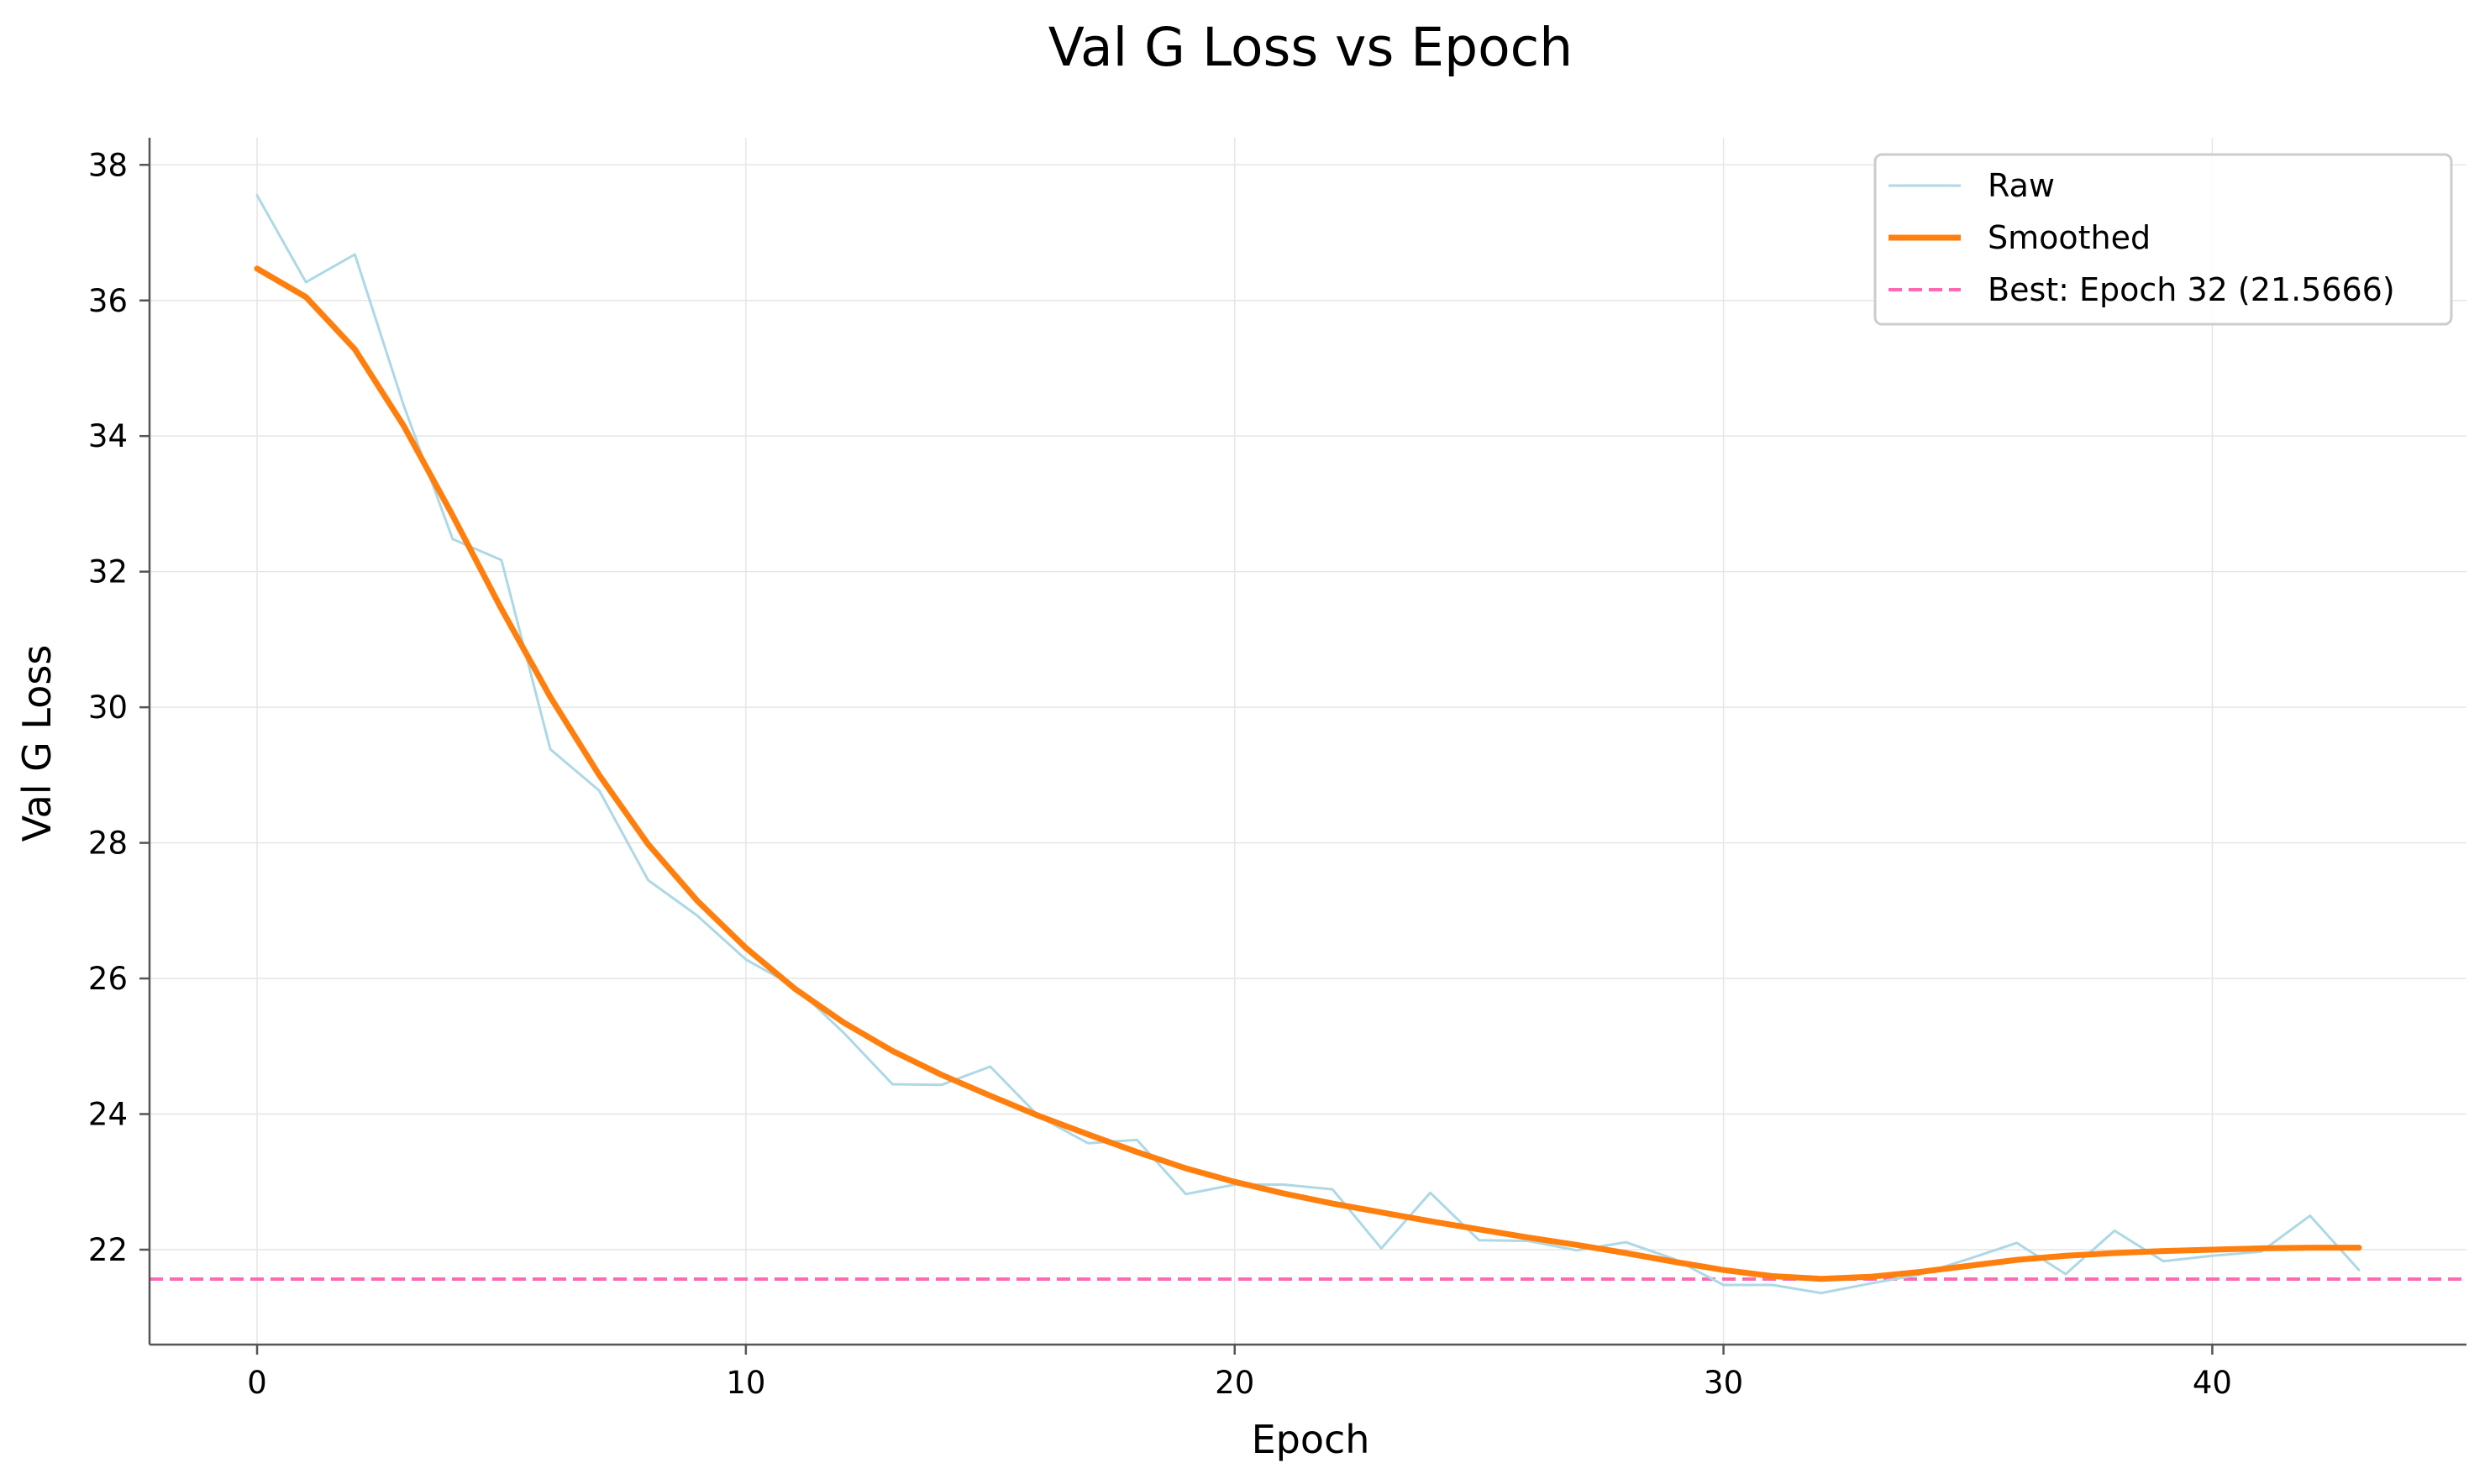 The height and width of the screenshot is (1484, 2490). Describe the element at coordinates (2021, 185) in the screenshot. I see `legend-raw-label: Raw` at that location.